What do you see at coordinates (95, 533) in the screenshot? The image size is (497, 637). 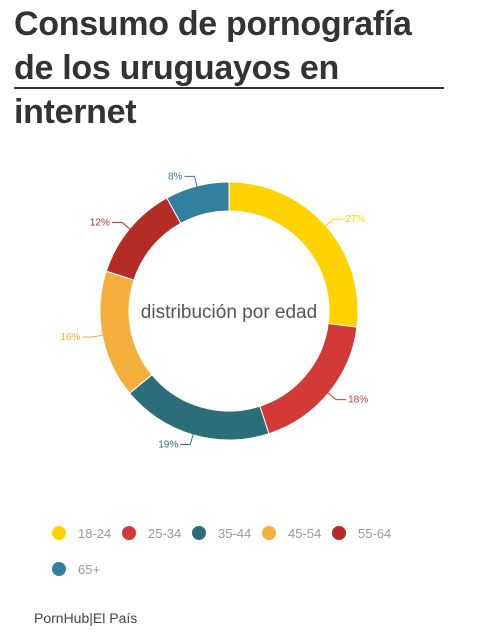 I see `legend-label-18-24: 18-24` at bounding box center [95, 533].